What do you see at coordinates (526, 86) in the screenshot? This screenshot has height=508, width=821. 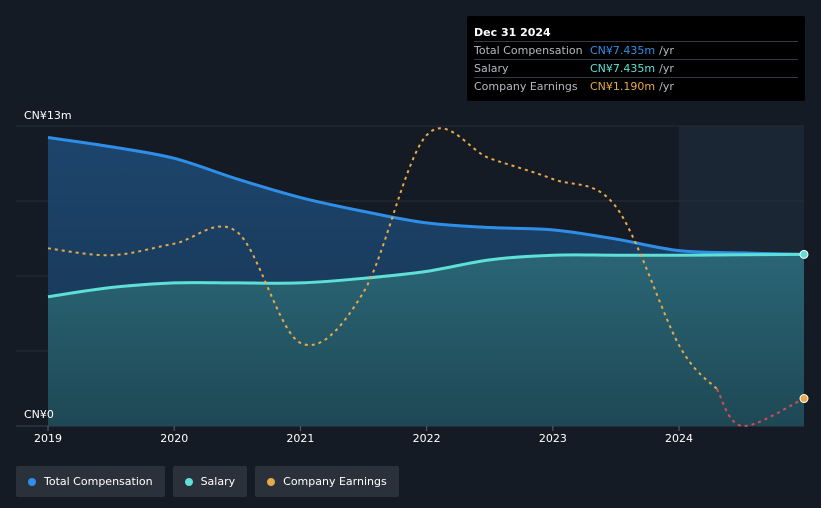 I see `tooltip-label: Company Earnings` at bounding box center [526, 86].